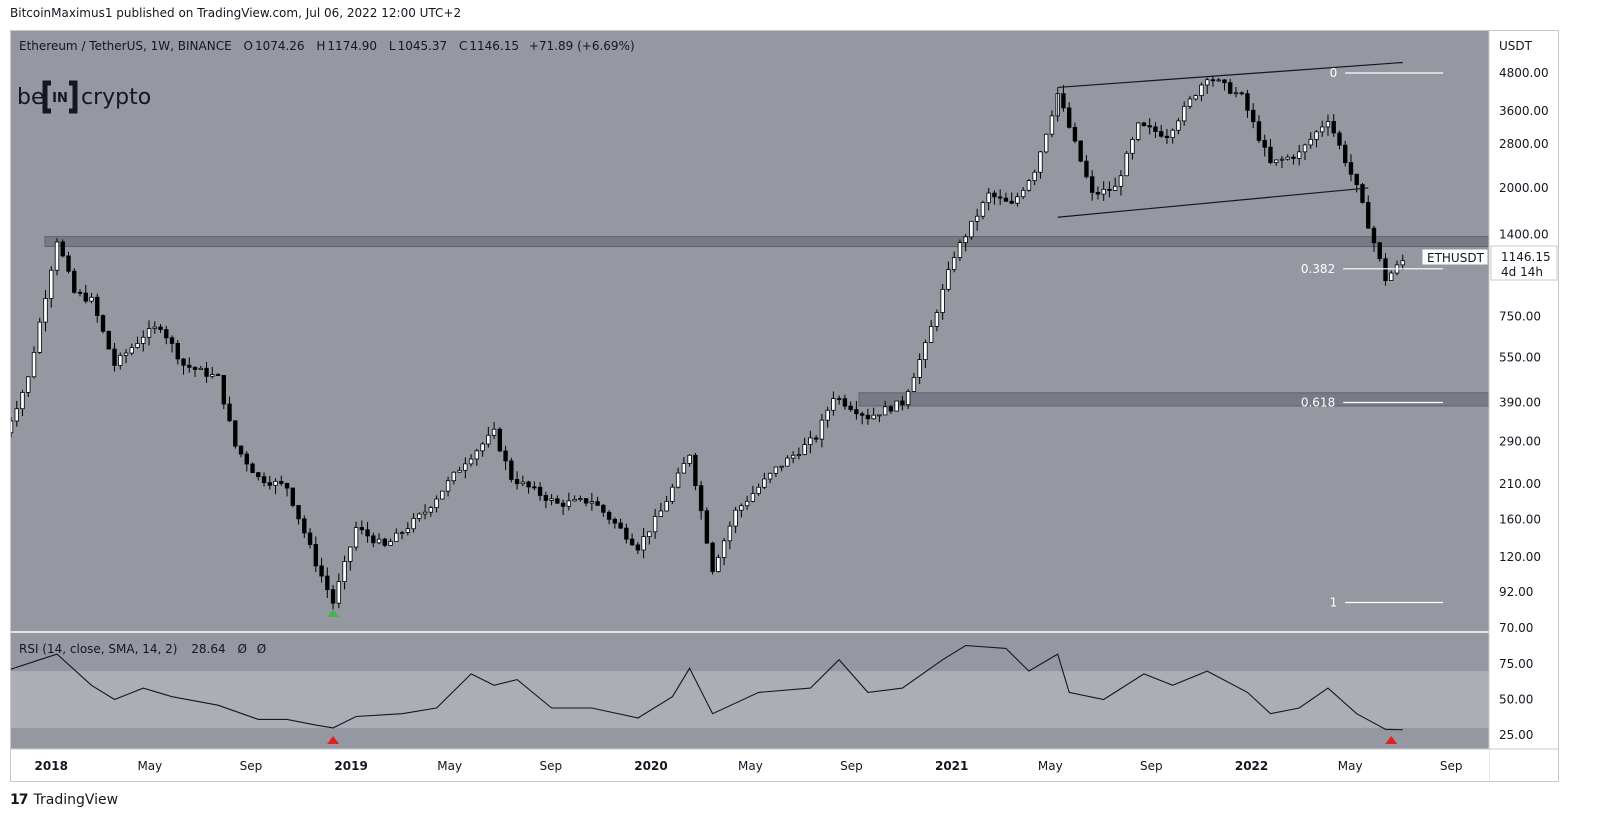 This screenshot has height=835, width=1603. What do you see at coordinates (261, 649) in the screenshot?
I see `rsi-extra-2: Ø` at bounding box center [261, 649].